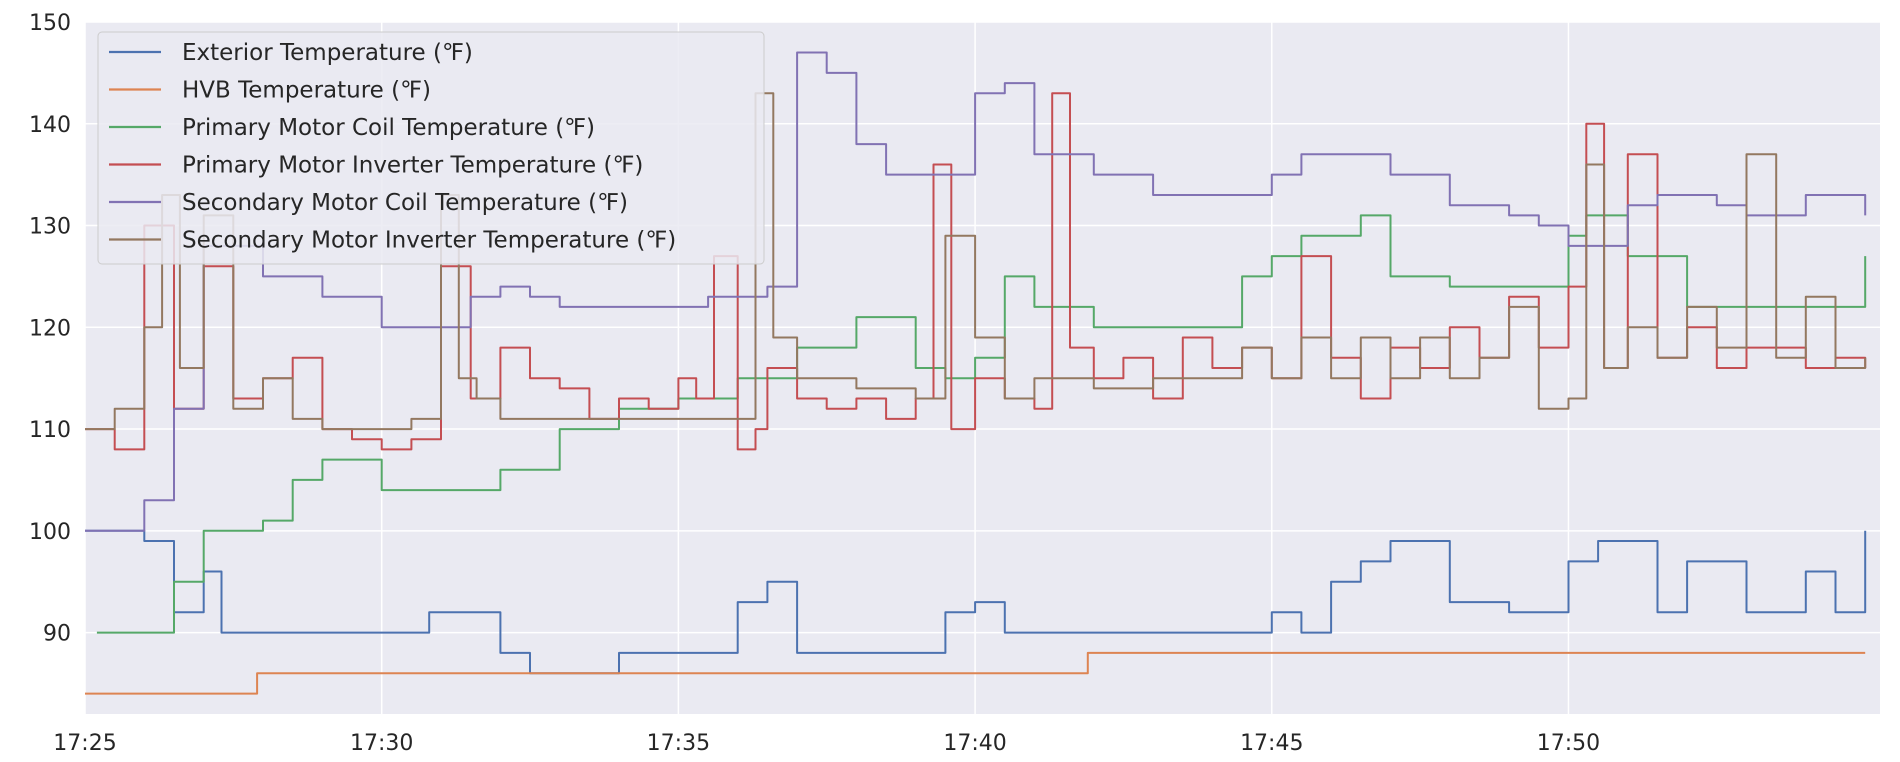 Image resolution: width=1900 pixels, height=762 pixels. What do you see at coordinates (412, 166) in the screenshot?
I see `legend-label: Primary Motor Inverter Temperature (℉)` at bounding box center [412, 166].